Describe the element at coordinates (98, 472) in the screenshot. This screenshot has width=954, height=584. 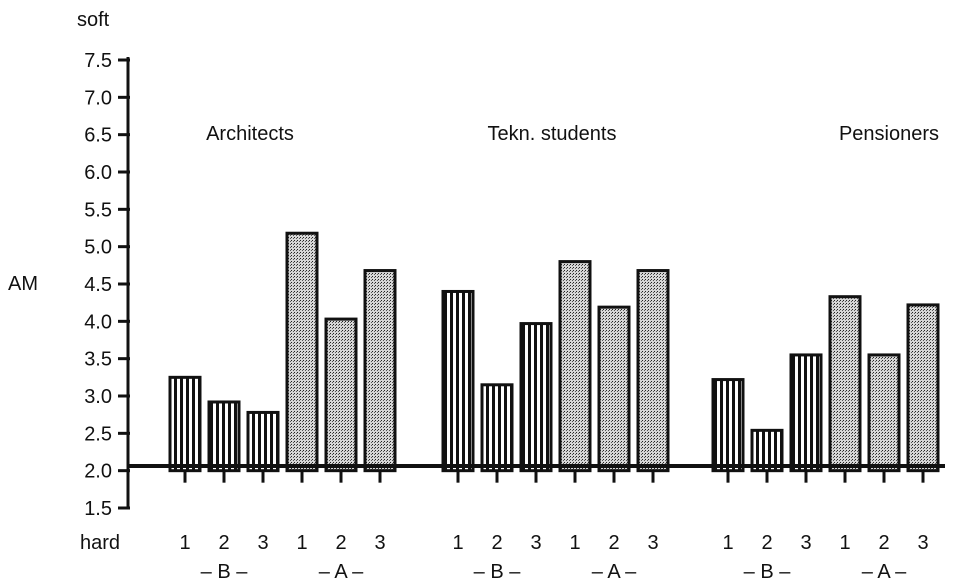
I see `y-tick-label: 2.0` at that location.